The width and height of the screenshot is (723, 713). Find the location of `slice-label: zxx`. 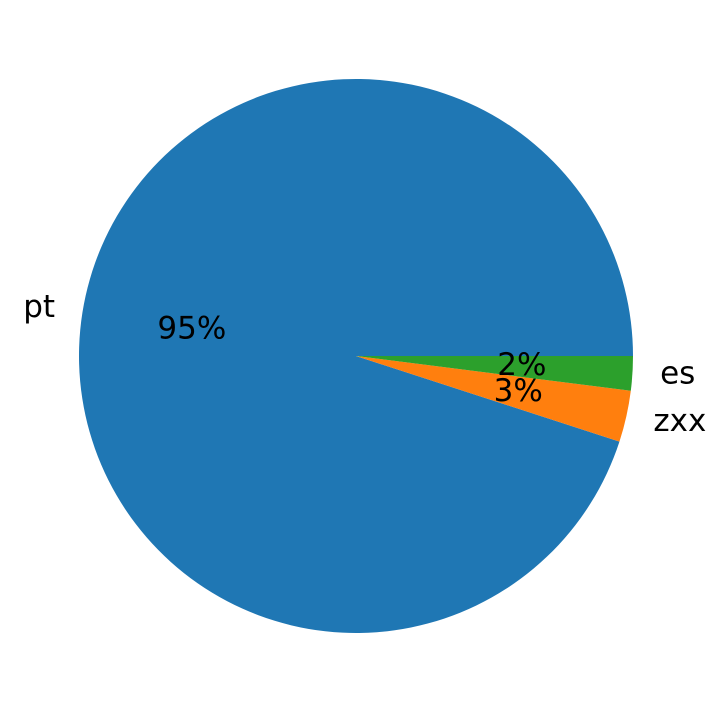

slice-label: zxx is located at coordinates (679, 421).